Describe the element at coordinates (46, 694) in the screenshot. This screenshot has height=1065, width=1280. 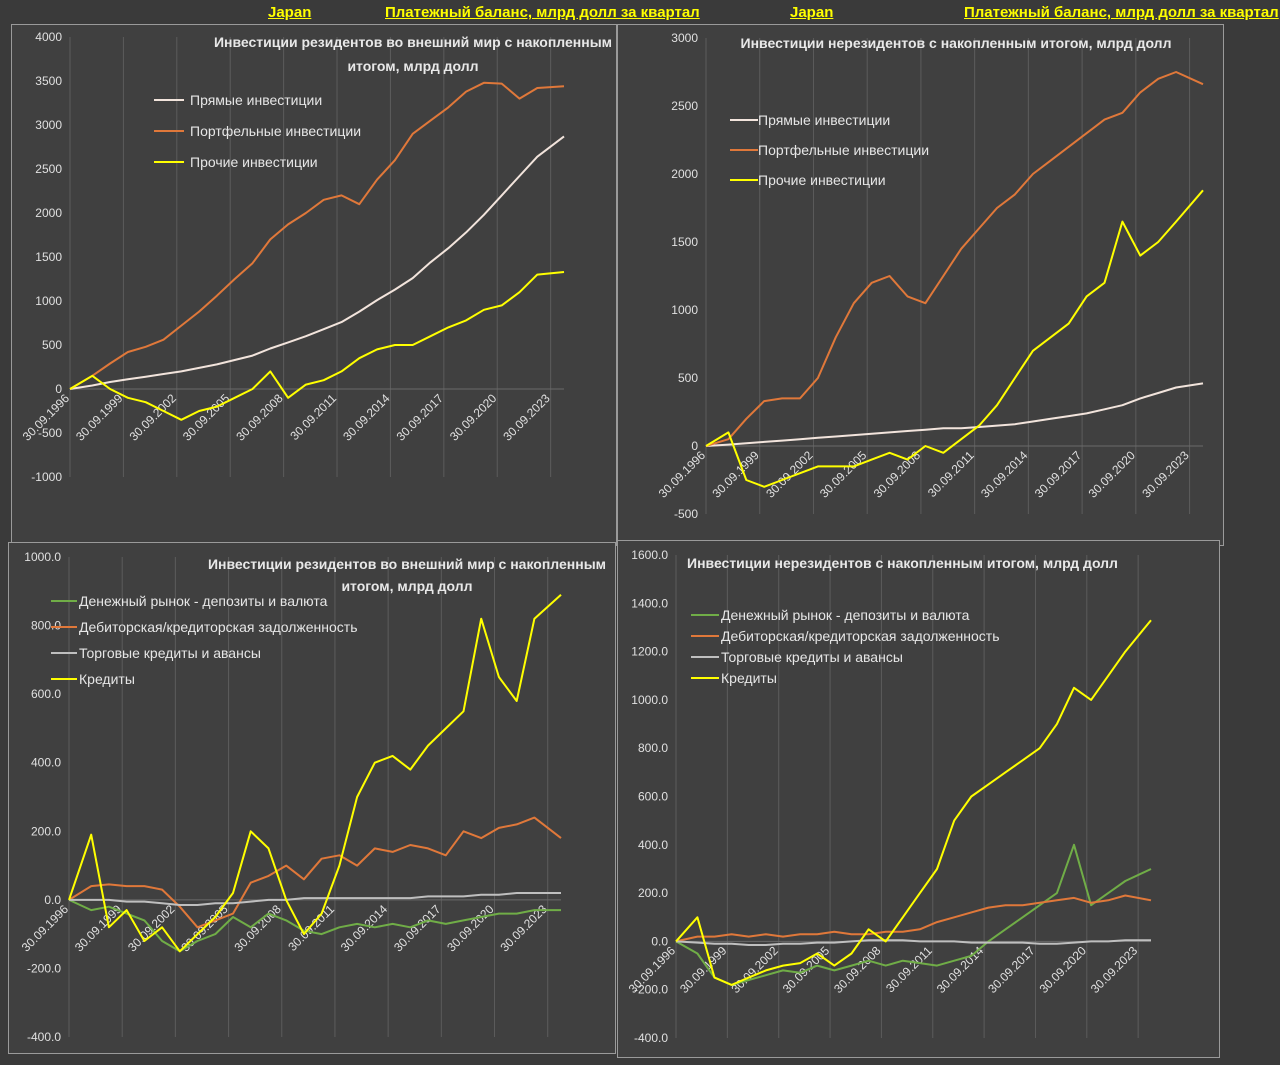
I see `y-tick-label: 600.0` at that location.